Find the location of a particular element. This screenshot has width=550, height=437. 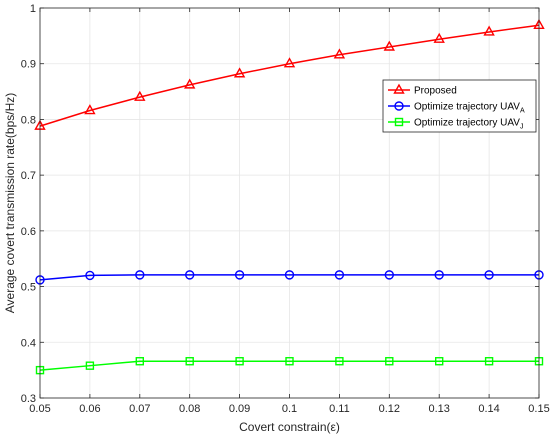

x-tick-label: 0.09 is located at coordinates (239, 409).